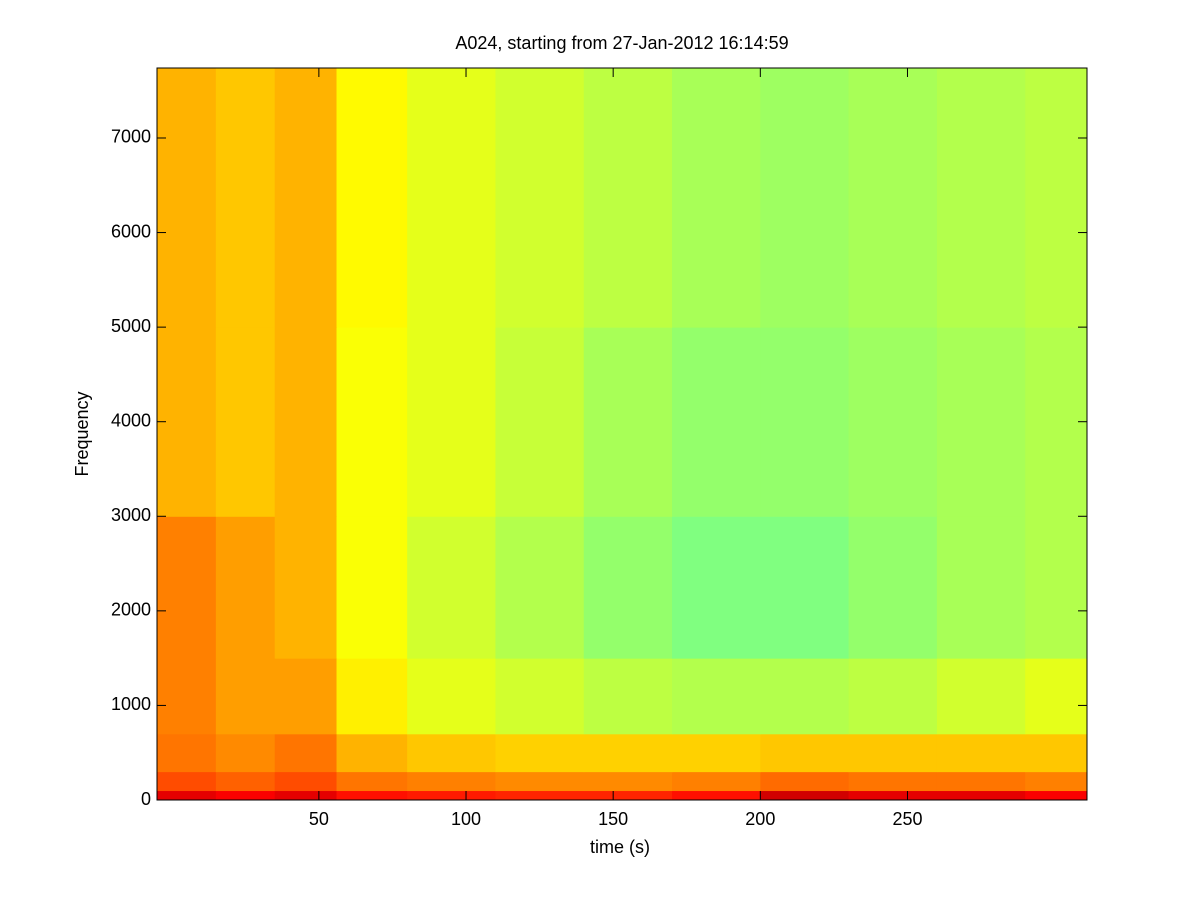 The width and height of the screenshot is (1200, 900). Describe the element at coordinates (146, 799) in the screenshot. I see `y-tick-label: 0` at that location.